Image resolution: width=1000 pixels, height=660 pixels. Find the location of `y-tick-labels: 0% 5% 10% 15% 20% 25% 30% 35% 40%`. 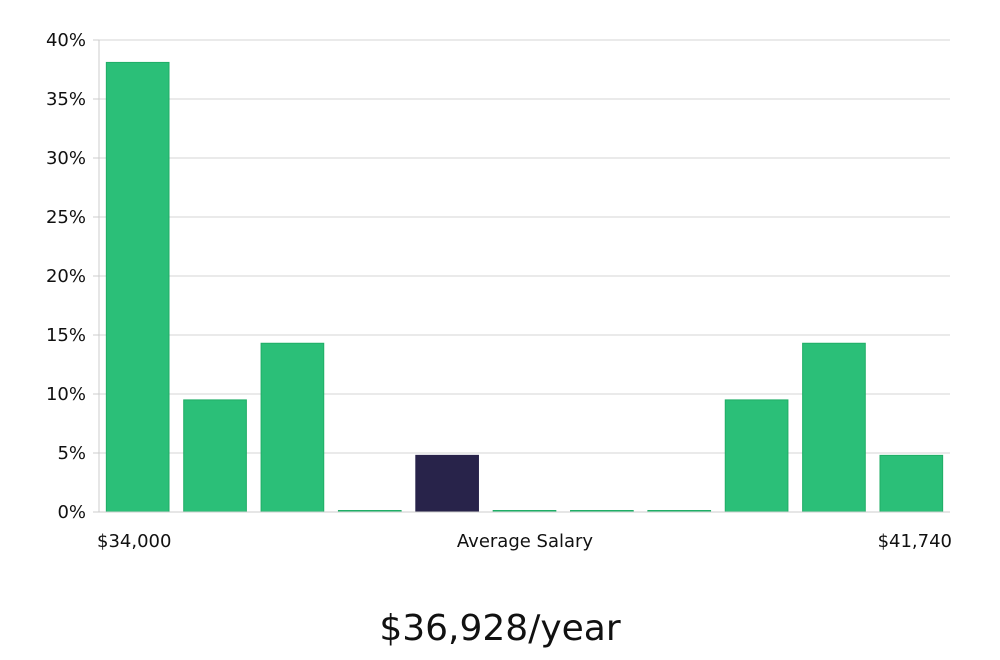

y-tick-labels: 0% 5% 10% 15% 20% 25% 30% 35% 40% is located at coordinates (72, 276).